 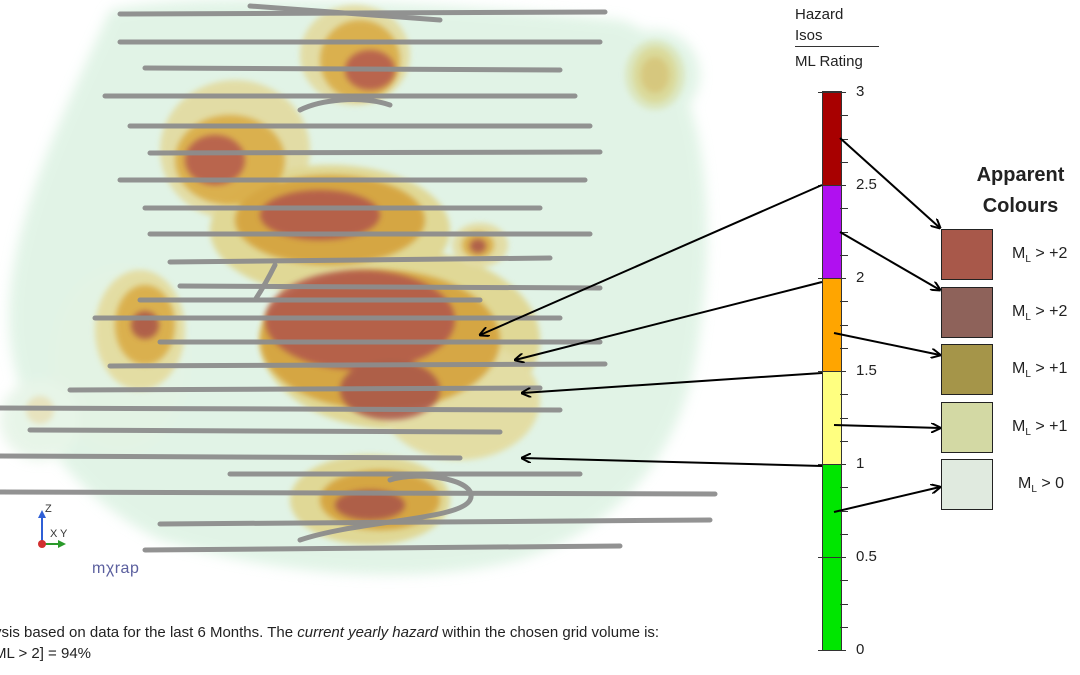 I want to click on axis-y-label: Y, so click(x=64, y=534).